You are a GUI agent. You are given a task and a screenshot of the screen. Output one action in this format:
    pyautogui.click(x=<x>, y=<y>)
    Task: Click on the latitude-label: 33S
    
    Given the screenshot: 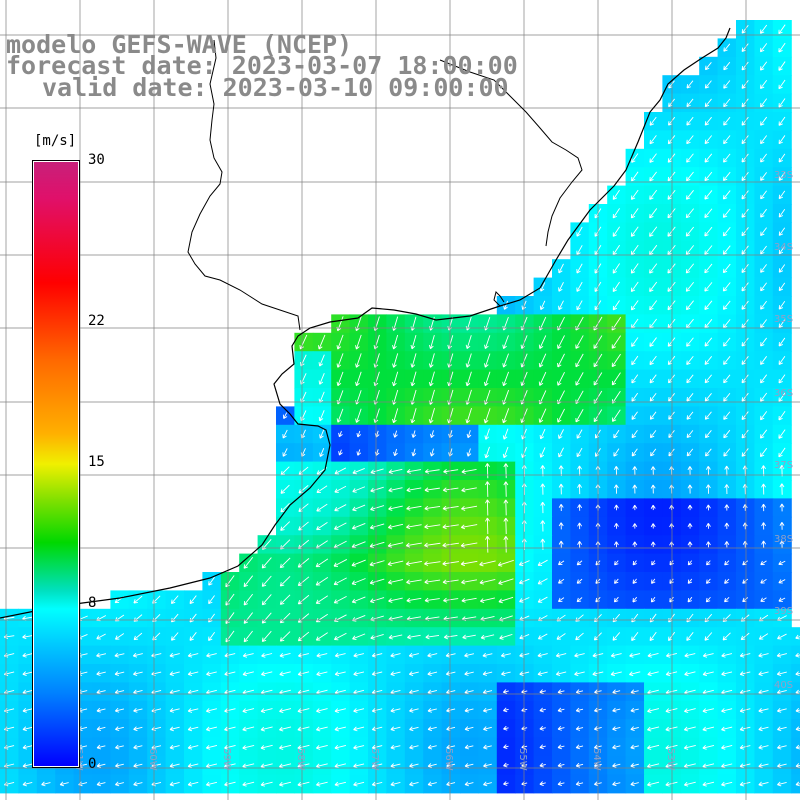 What is the action you would take?
    pyautogui.click(x=783, y=175)
    